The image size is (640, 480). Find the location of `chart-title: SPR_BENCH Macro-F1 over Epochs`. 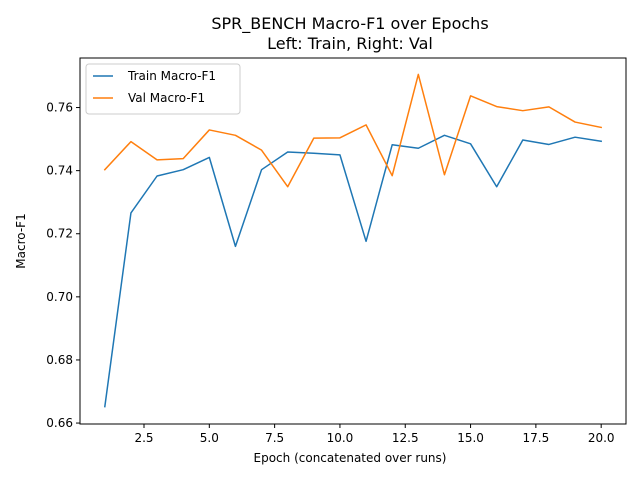

chart-title: SPR_BENCH Macro-F1 over Epochs is located at coordinates (349, 24).